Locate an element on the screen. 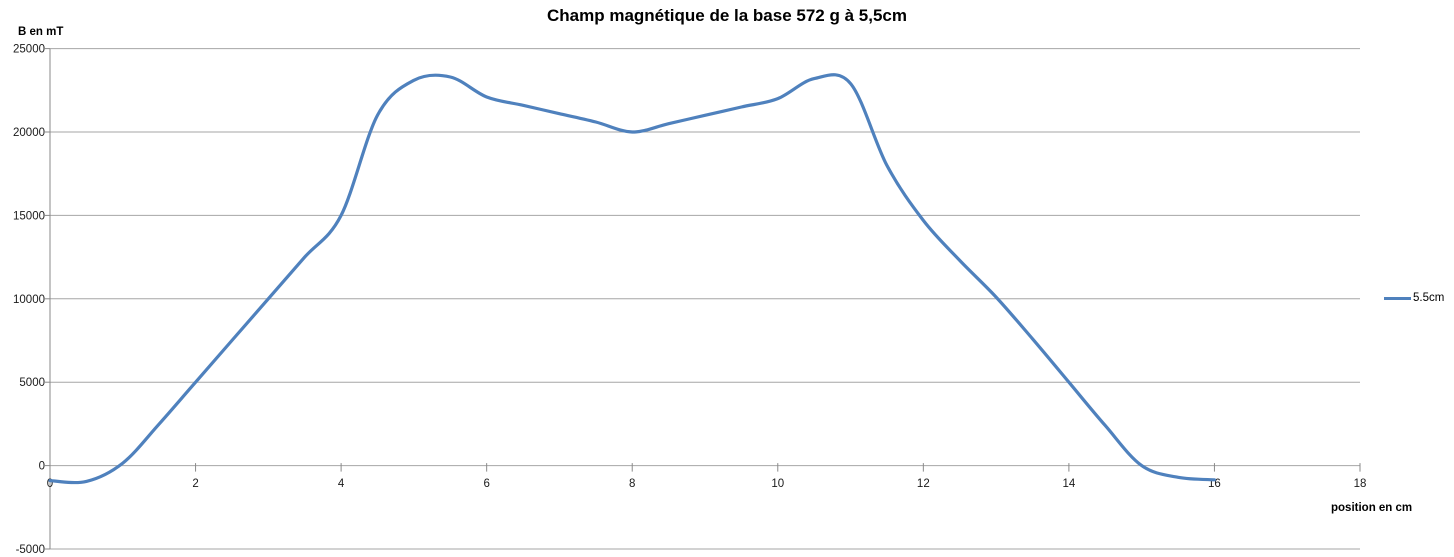 This screenshot has height=557, width=1454. x-tick-label: 12 is located at coordinates (923, 484).